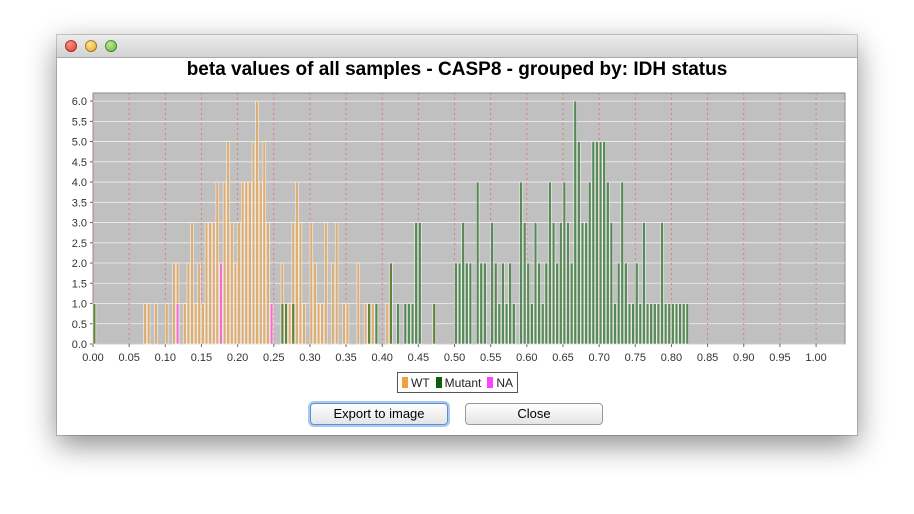  Describe the element at coordinates (457, 46) in the screenshot. I see `window-titlebar` at that location.